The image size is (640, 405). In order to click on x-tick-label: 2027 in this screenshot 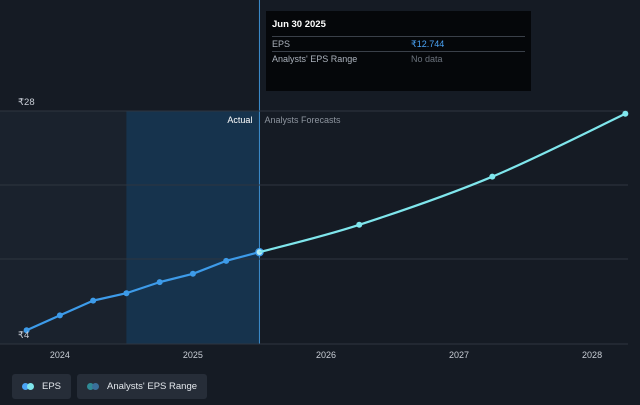, I will do `click(459, 355)`.